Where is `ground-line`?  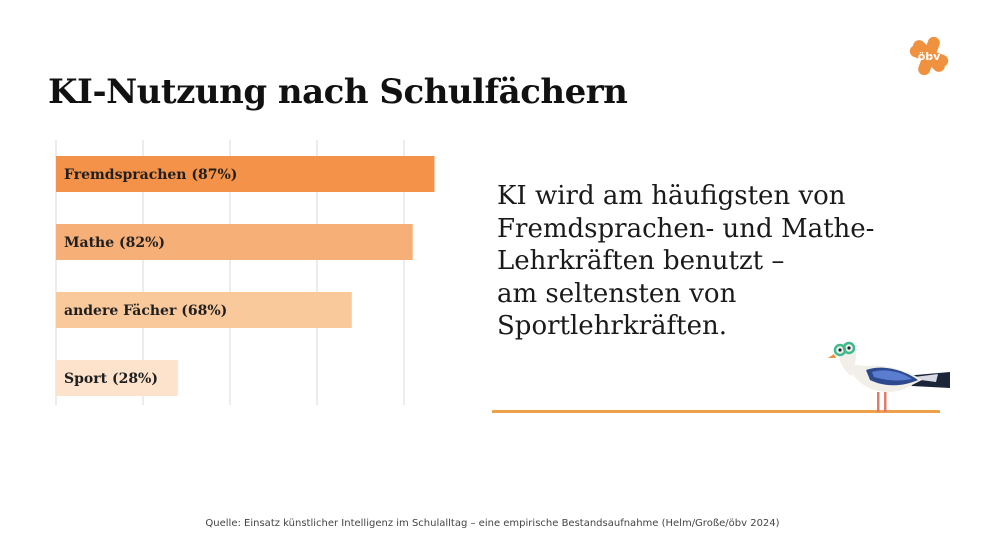 ground-line is located at coordinates (716, 411).